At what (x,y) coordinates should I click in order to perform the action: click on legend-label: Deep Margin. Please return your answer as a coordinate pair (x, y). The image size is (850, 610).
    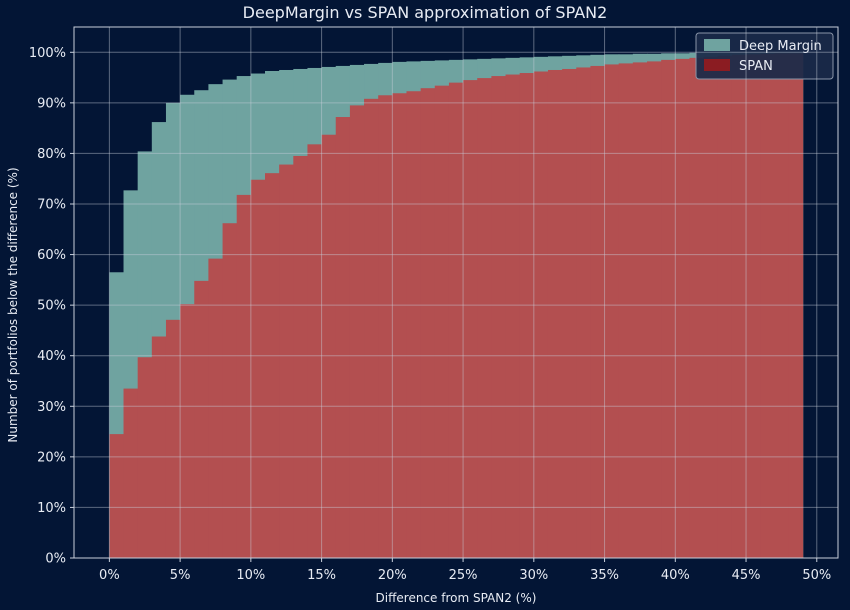
    Looking at the image, I should click on (780, 46).